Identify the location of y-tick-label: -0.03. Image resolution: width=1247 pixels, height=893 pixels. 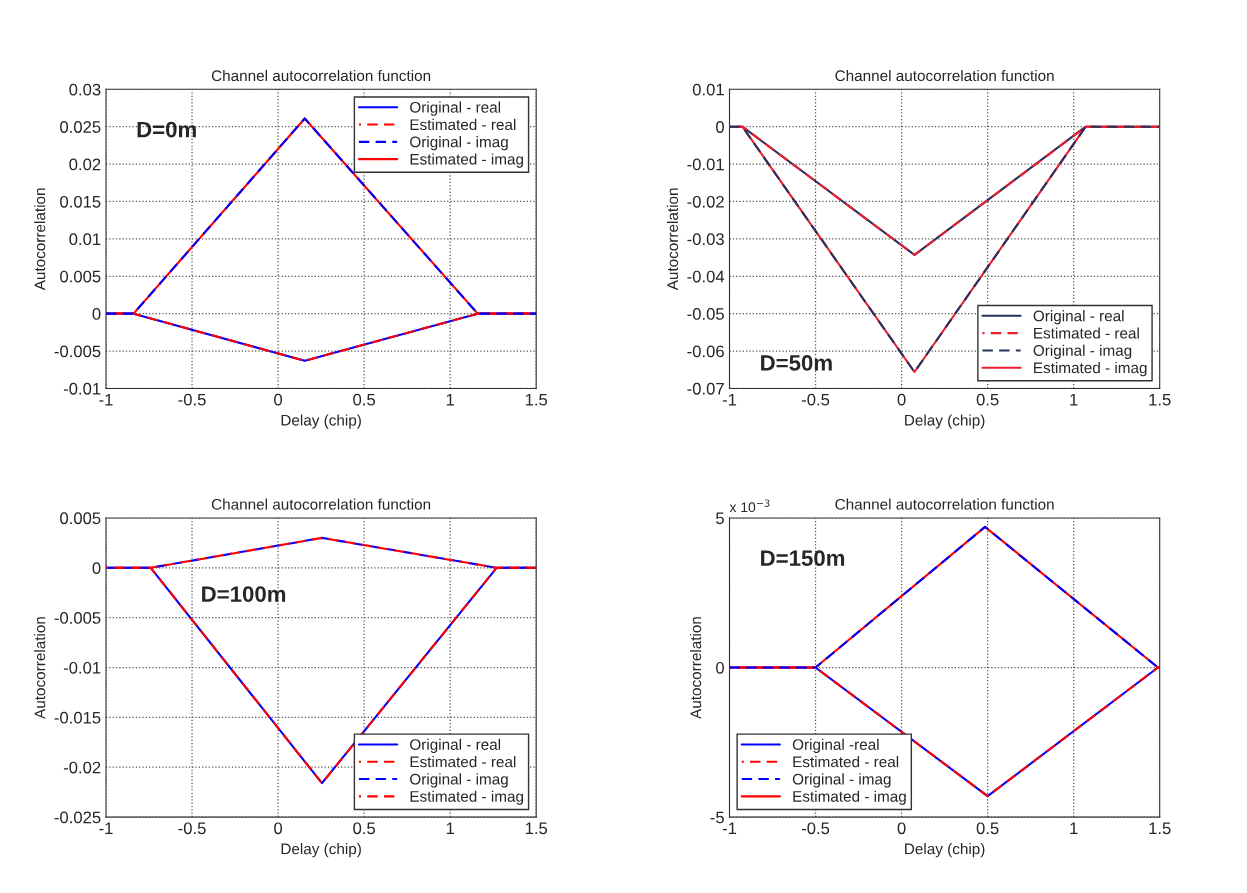
(705, 239).